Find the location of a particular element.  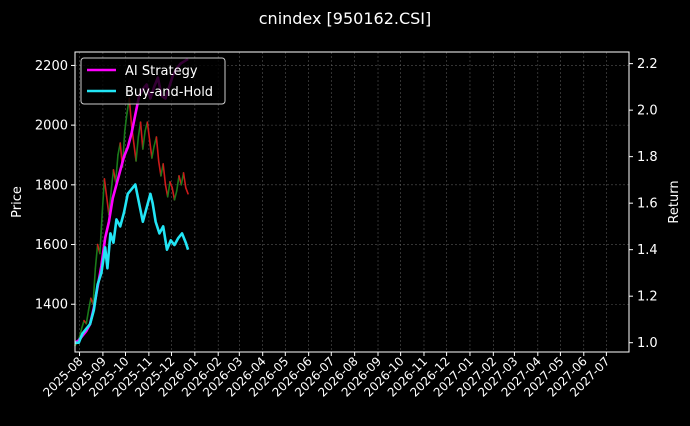

legend-label-ai-strategy: AI Strategy is located at coordinates (161, 71).